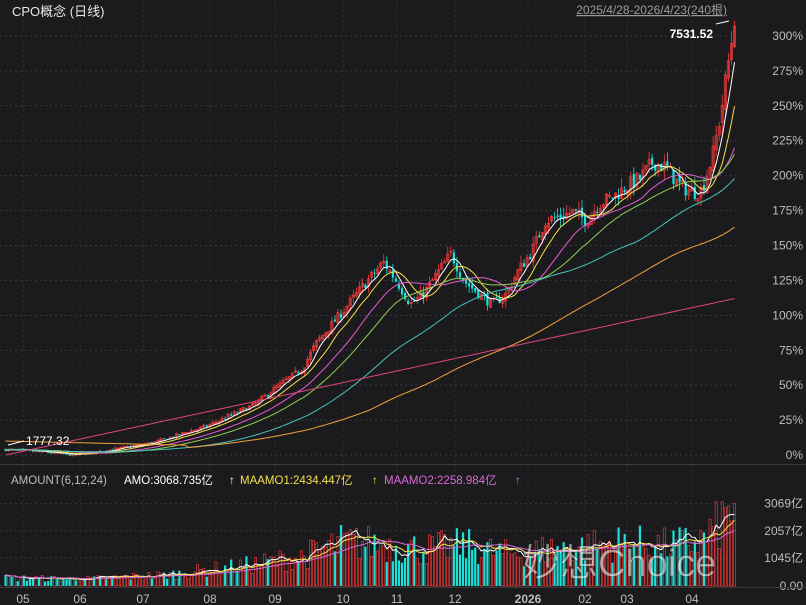  Describe the element at coordinates (343, 598) in the screenshot. I see `x-tick-label: 10` at that location.